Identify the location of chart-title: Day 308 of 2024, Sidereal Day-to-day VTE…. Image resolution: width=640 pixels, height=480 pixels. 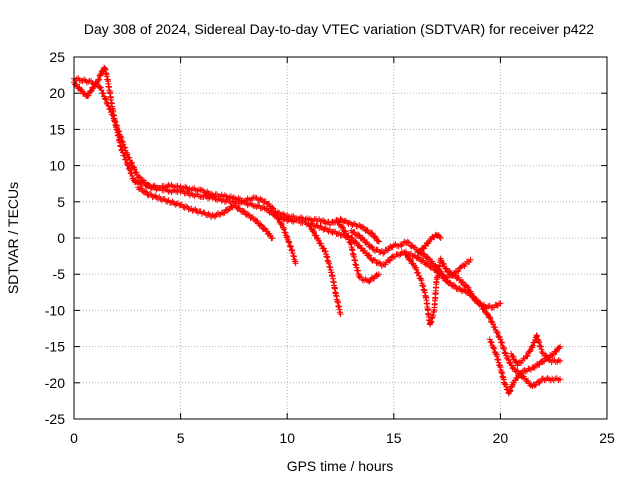
(339, 29).